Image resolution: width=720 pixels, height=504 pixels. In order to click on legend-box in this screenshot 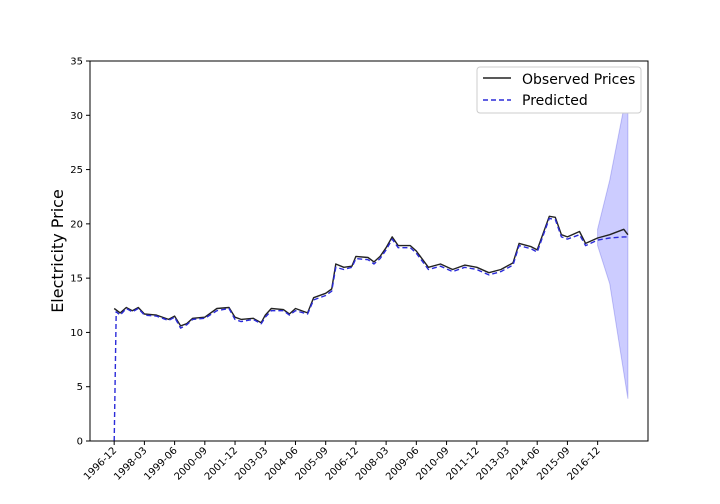, I will do `click(559, 90)`.